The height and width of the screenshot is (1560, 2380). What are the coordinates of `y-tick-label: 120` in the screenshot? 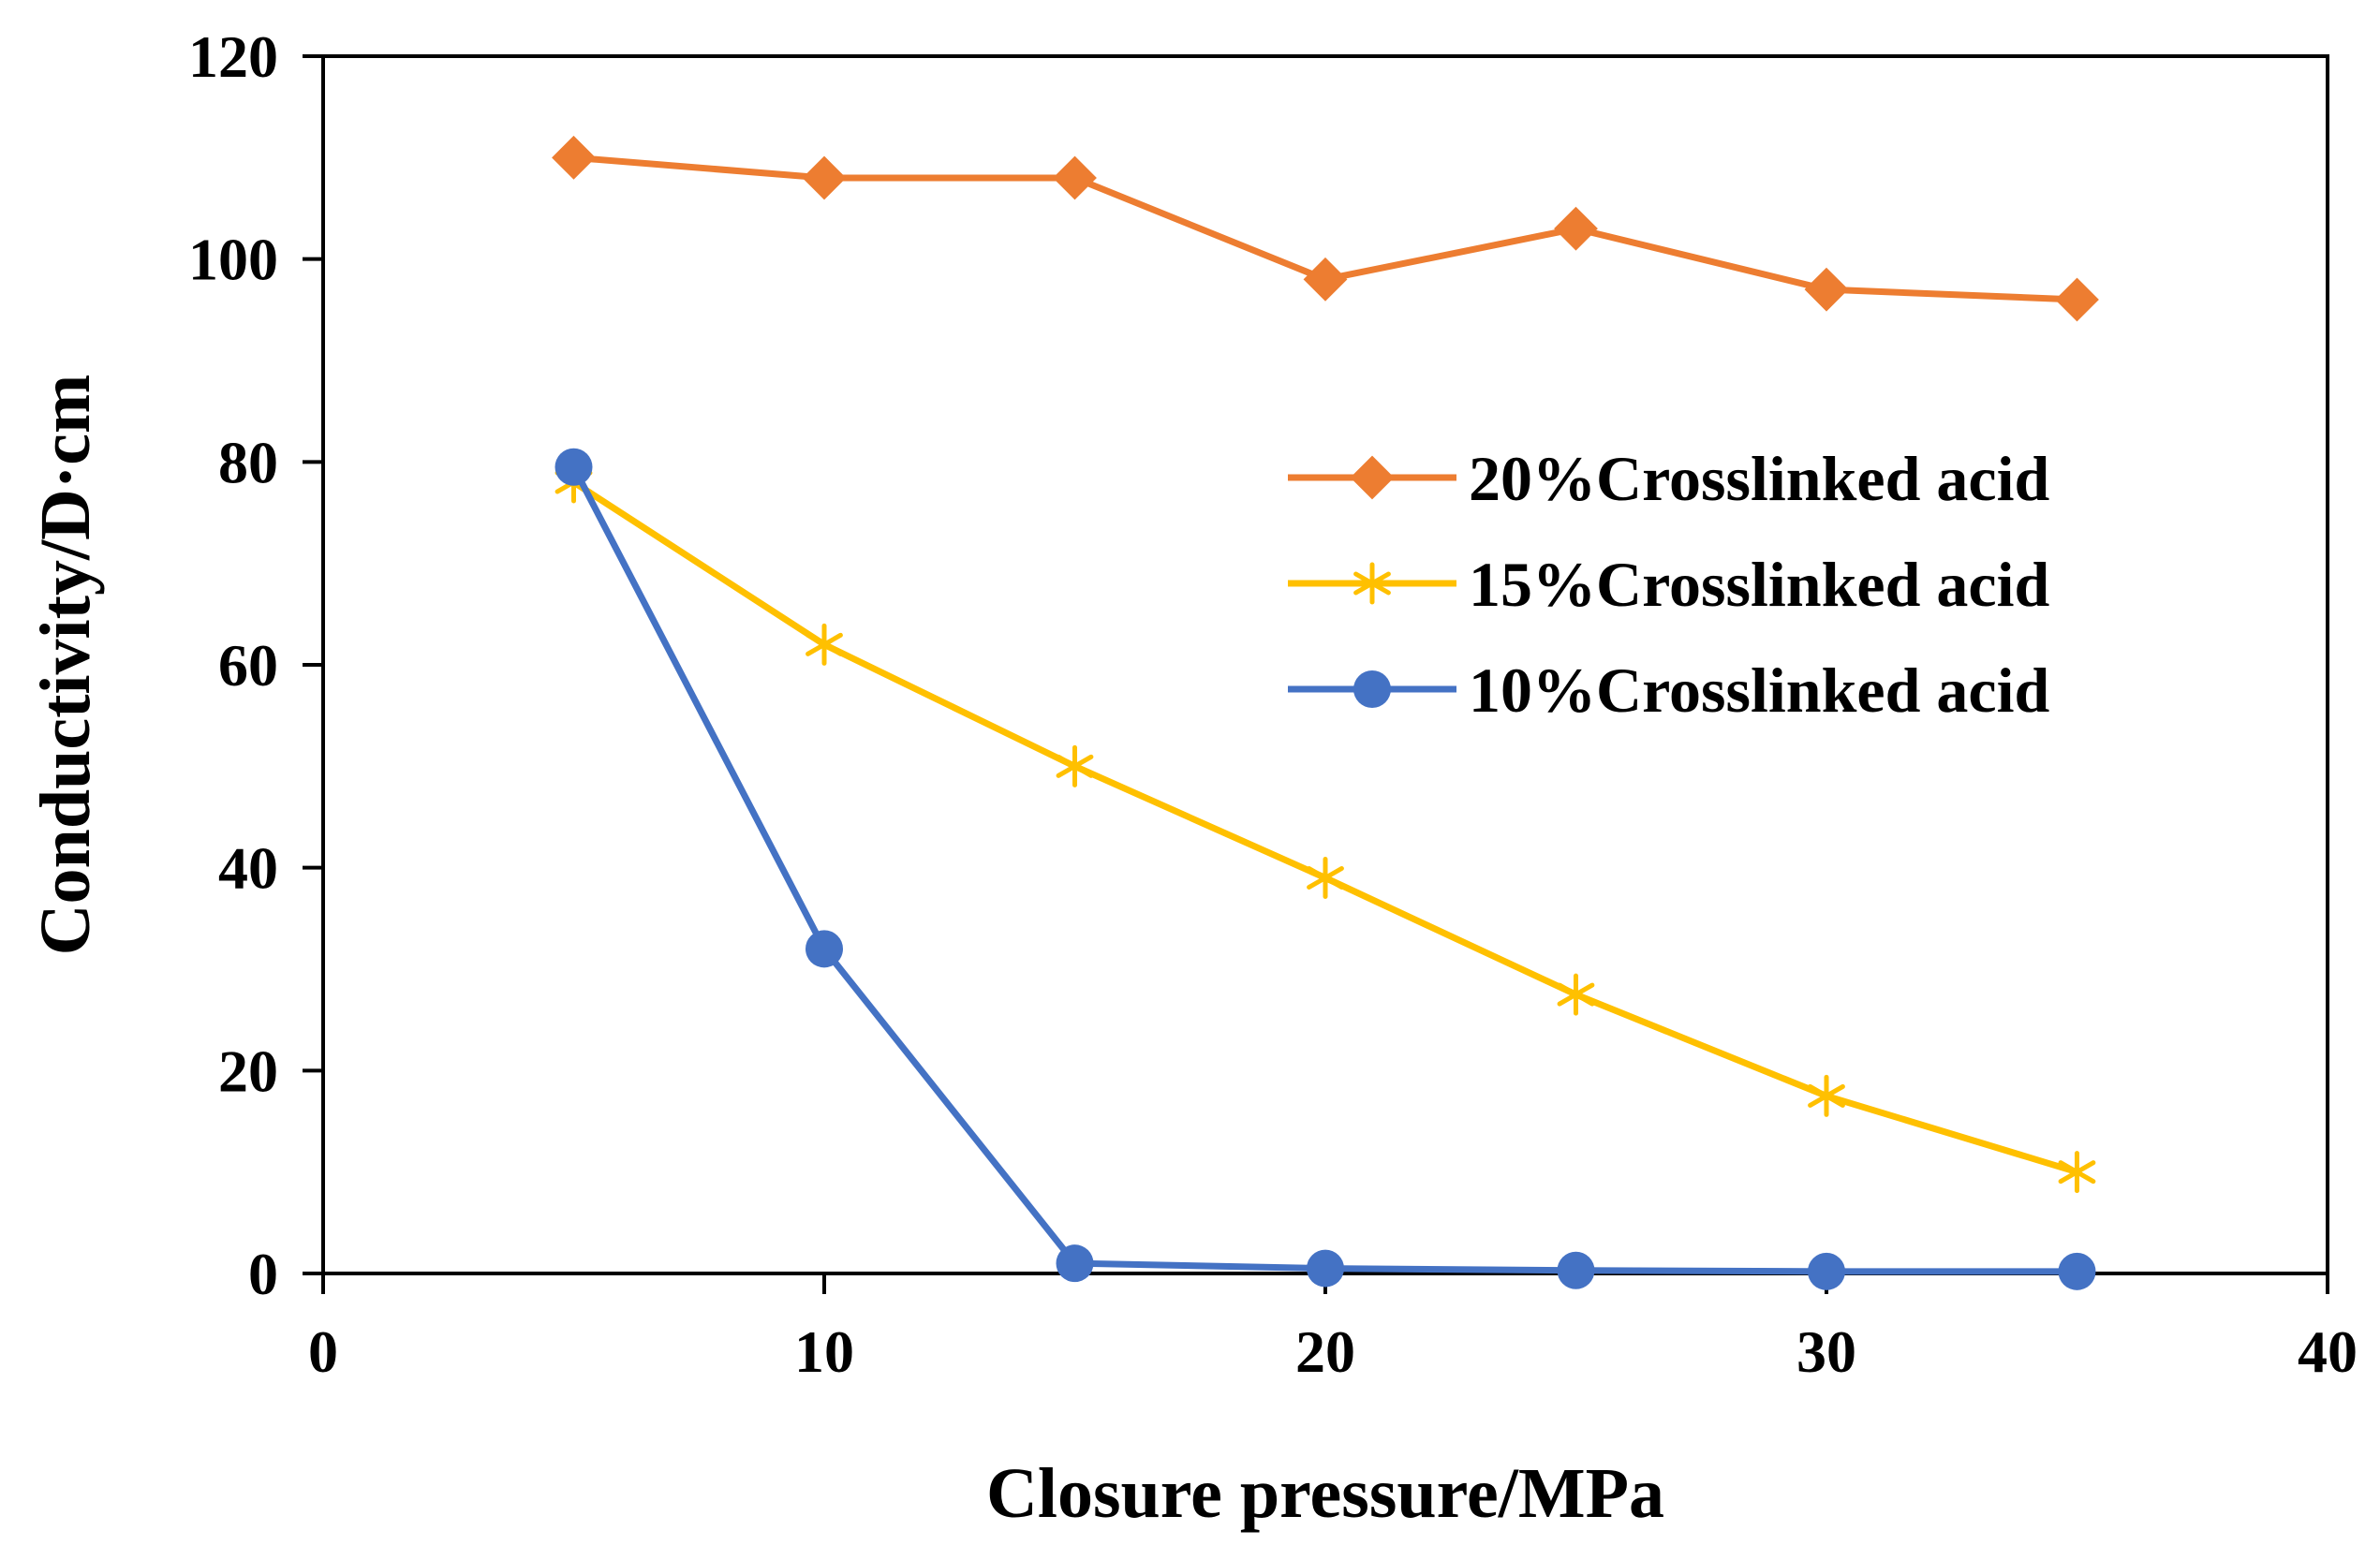 It's located at (233, 56).